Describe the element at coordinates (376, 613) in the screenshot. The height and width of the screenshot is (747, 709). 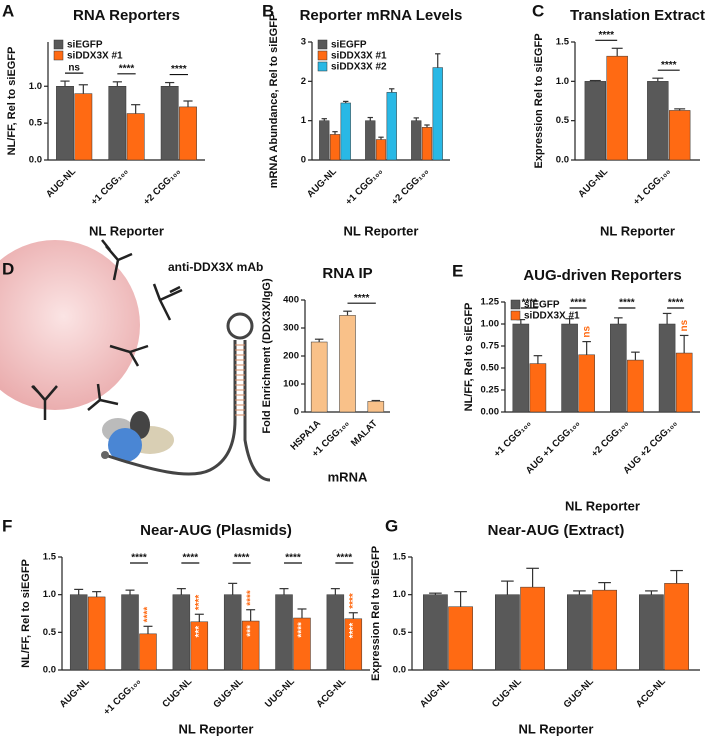
I see `y-axis-label: Expression Rel to siEGFP` at that location.